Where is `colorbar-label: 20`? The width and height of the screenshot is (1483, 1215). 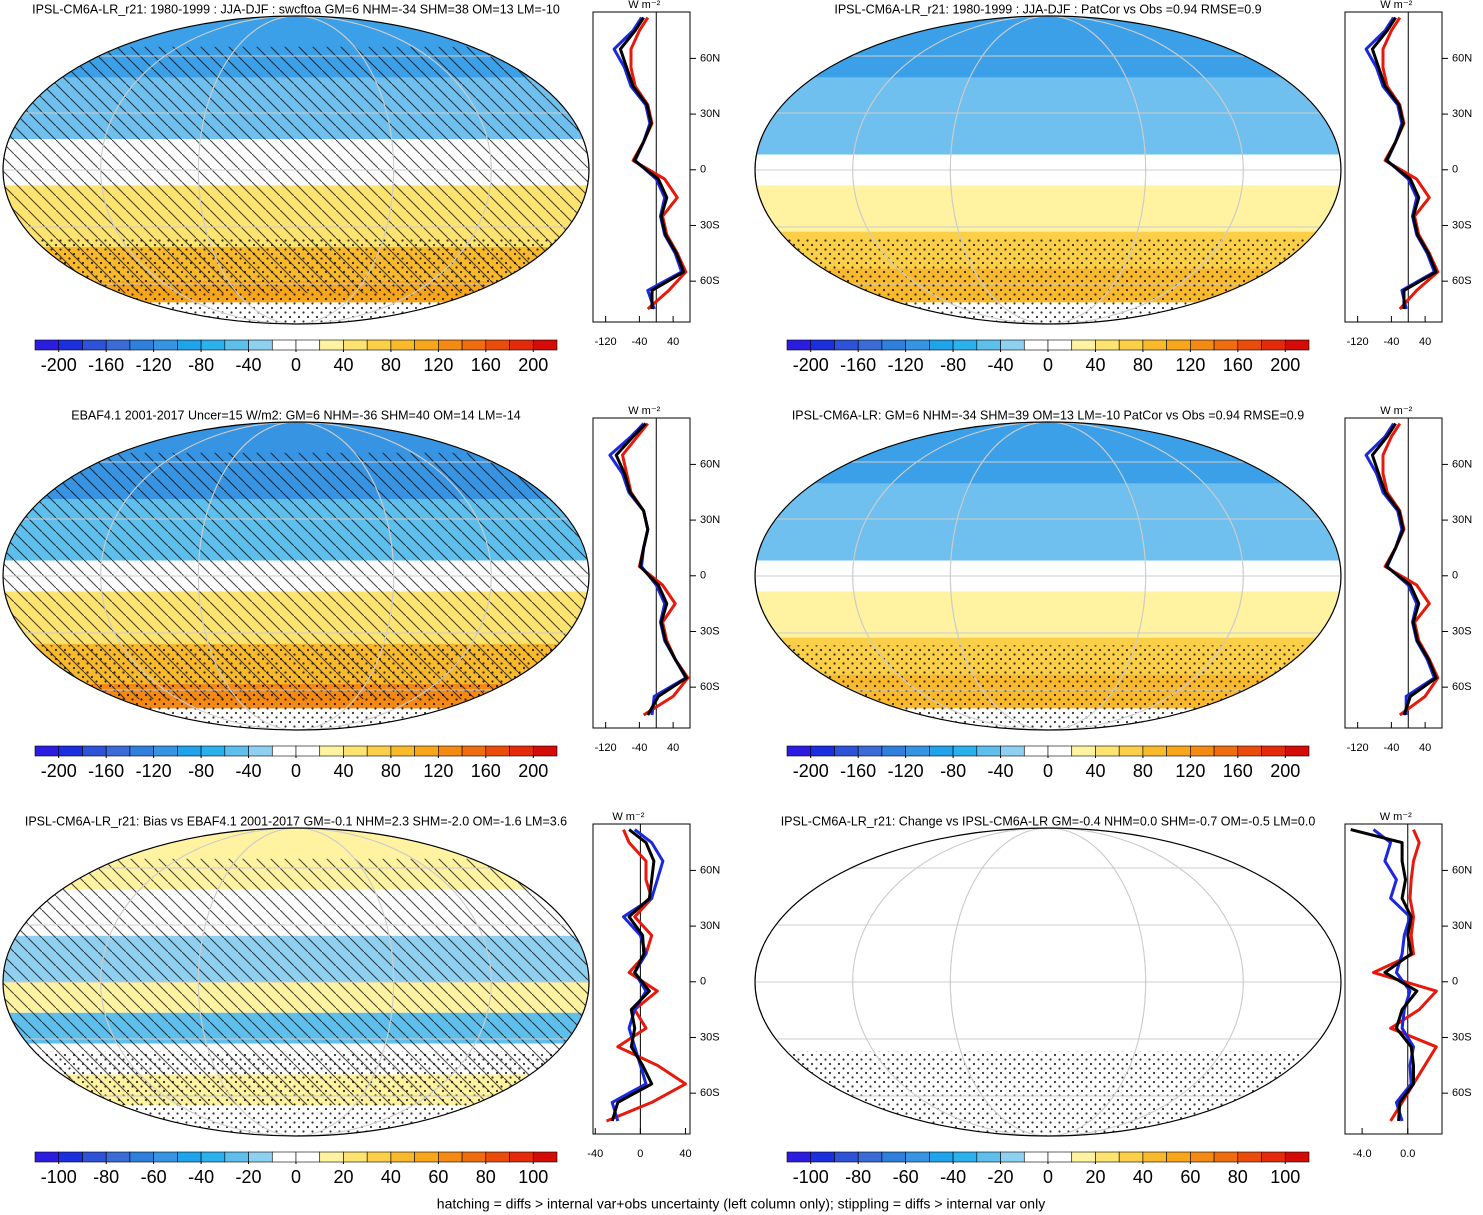 colorbar-label: 20 is located at coordinates (343, 1177).